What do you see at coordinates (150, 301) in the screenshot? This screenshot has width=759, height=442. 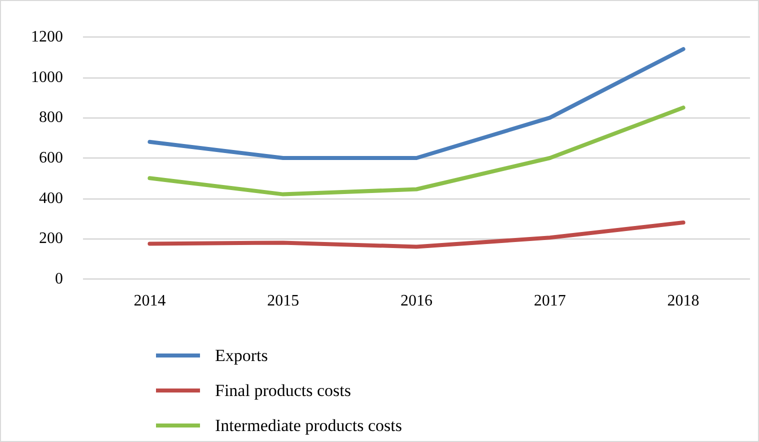 I see `x-tick-label: 2014` at bounding box center [150, 301].